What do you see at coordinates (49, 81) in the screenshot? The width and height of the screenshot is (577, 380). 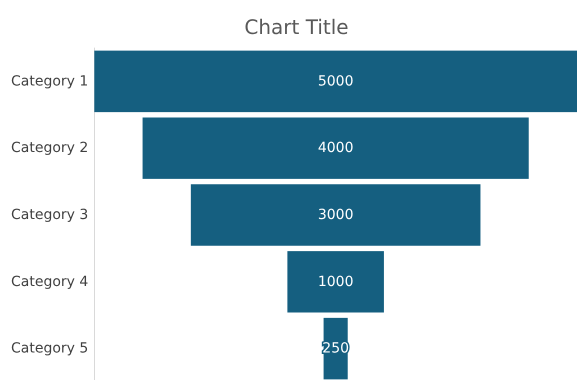 I see `category-label: Category 1` at bounding box center [49, 81].